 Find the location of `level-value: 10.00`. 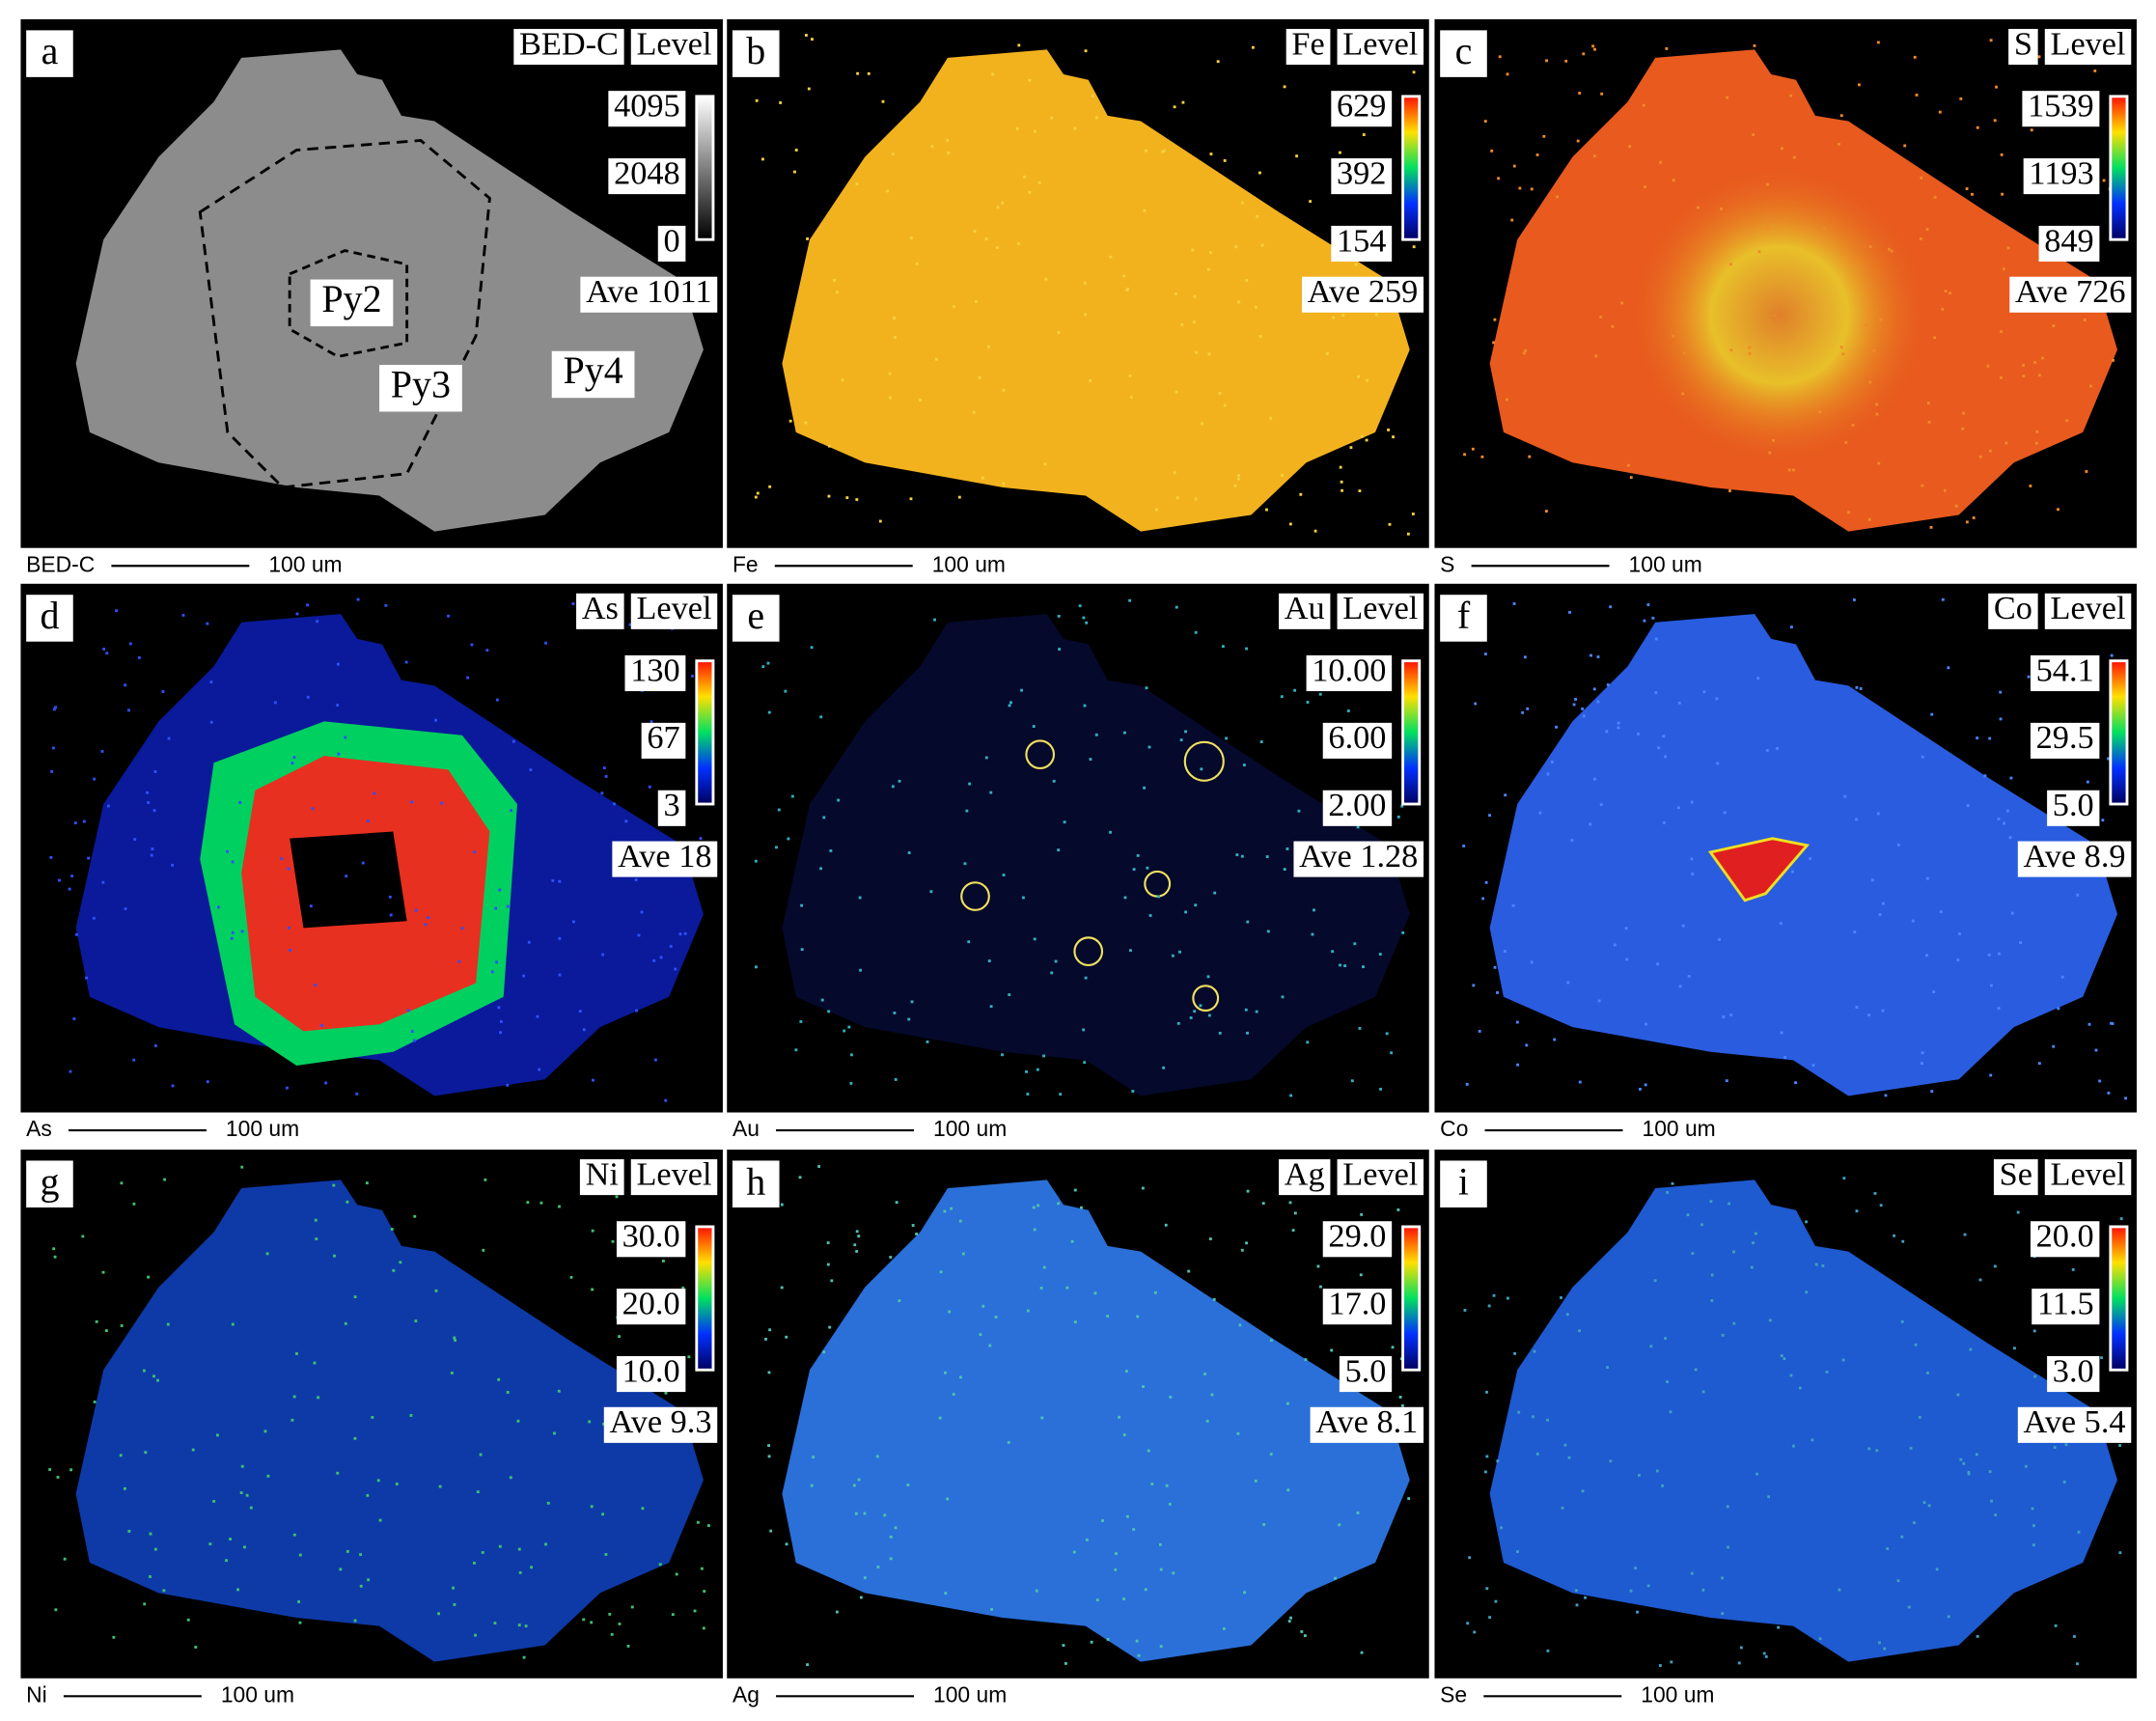

level-value: 10.00 is located at coordinates (1349, 670).